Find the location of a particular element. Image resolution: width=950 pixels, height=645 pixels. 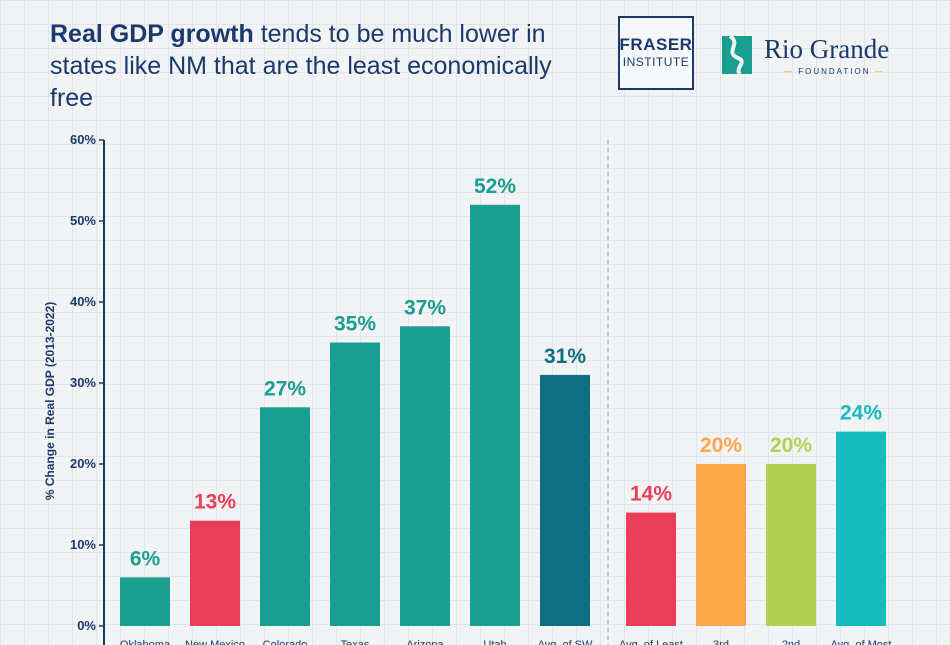

data-label: 6% is located at coordinates (145, 558).